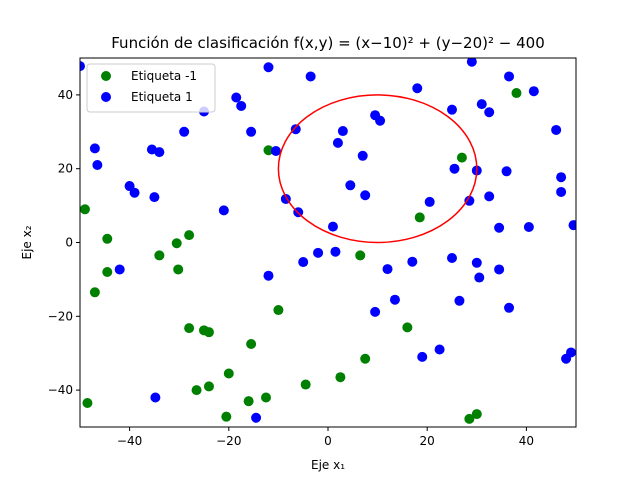  What do you see at coordinates (65, 169) in the screenshot?
I see `y-tick-label-3: 20` at bounding box center [65, 169].